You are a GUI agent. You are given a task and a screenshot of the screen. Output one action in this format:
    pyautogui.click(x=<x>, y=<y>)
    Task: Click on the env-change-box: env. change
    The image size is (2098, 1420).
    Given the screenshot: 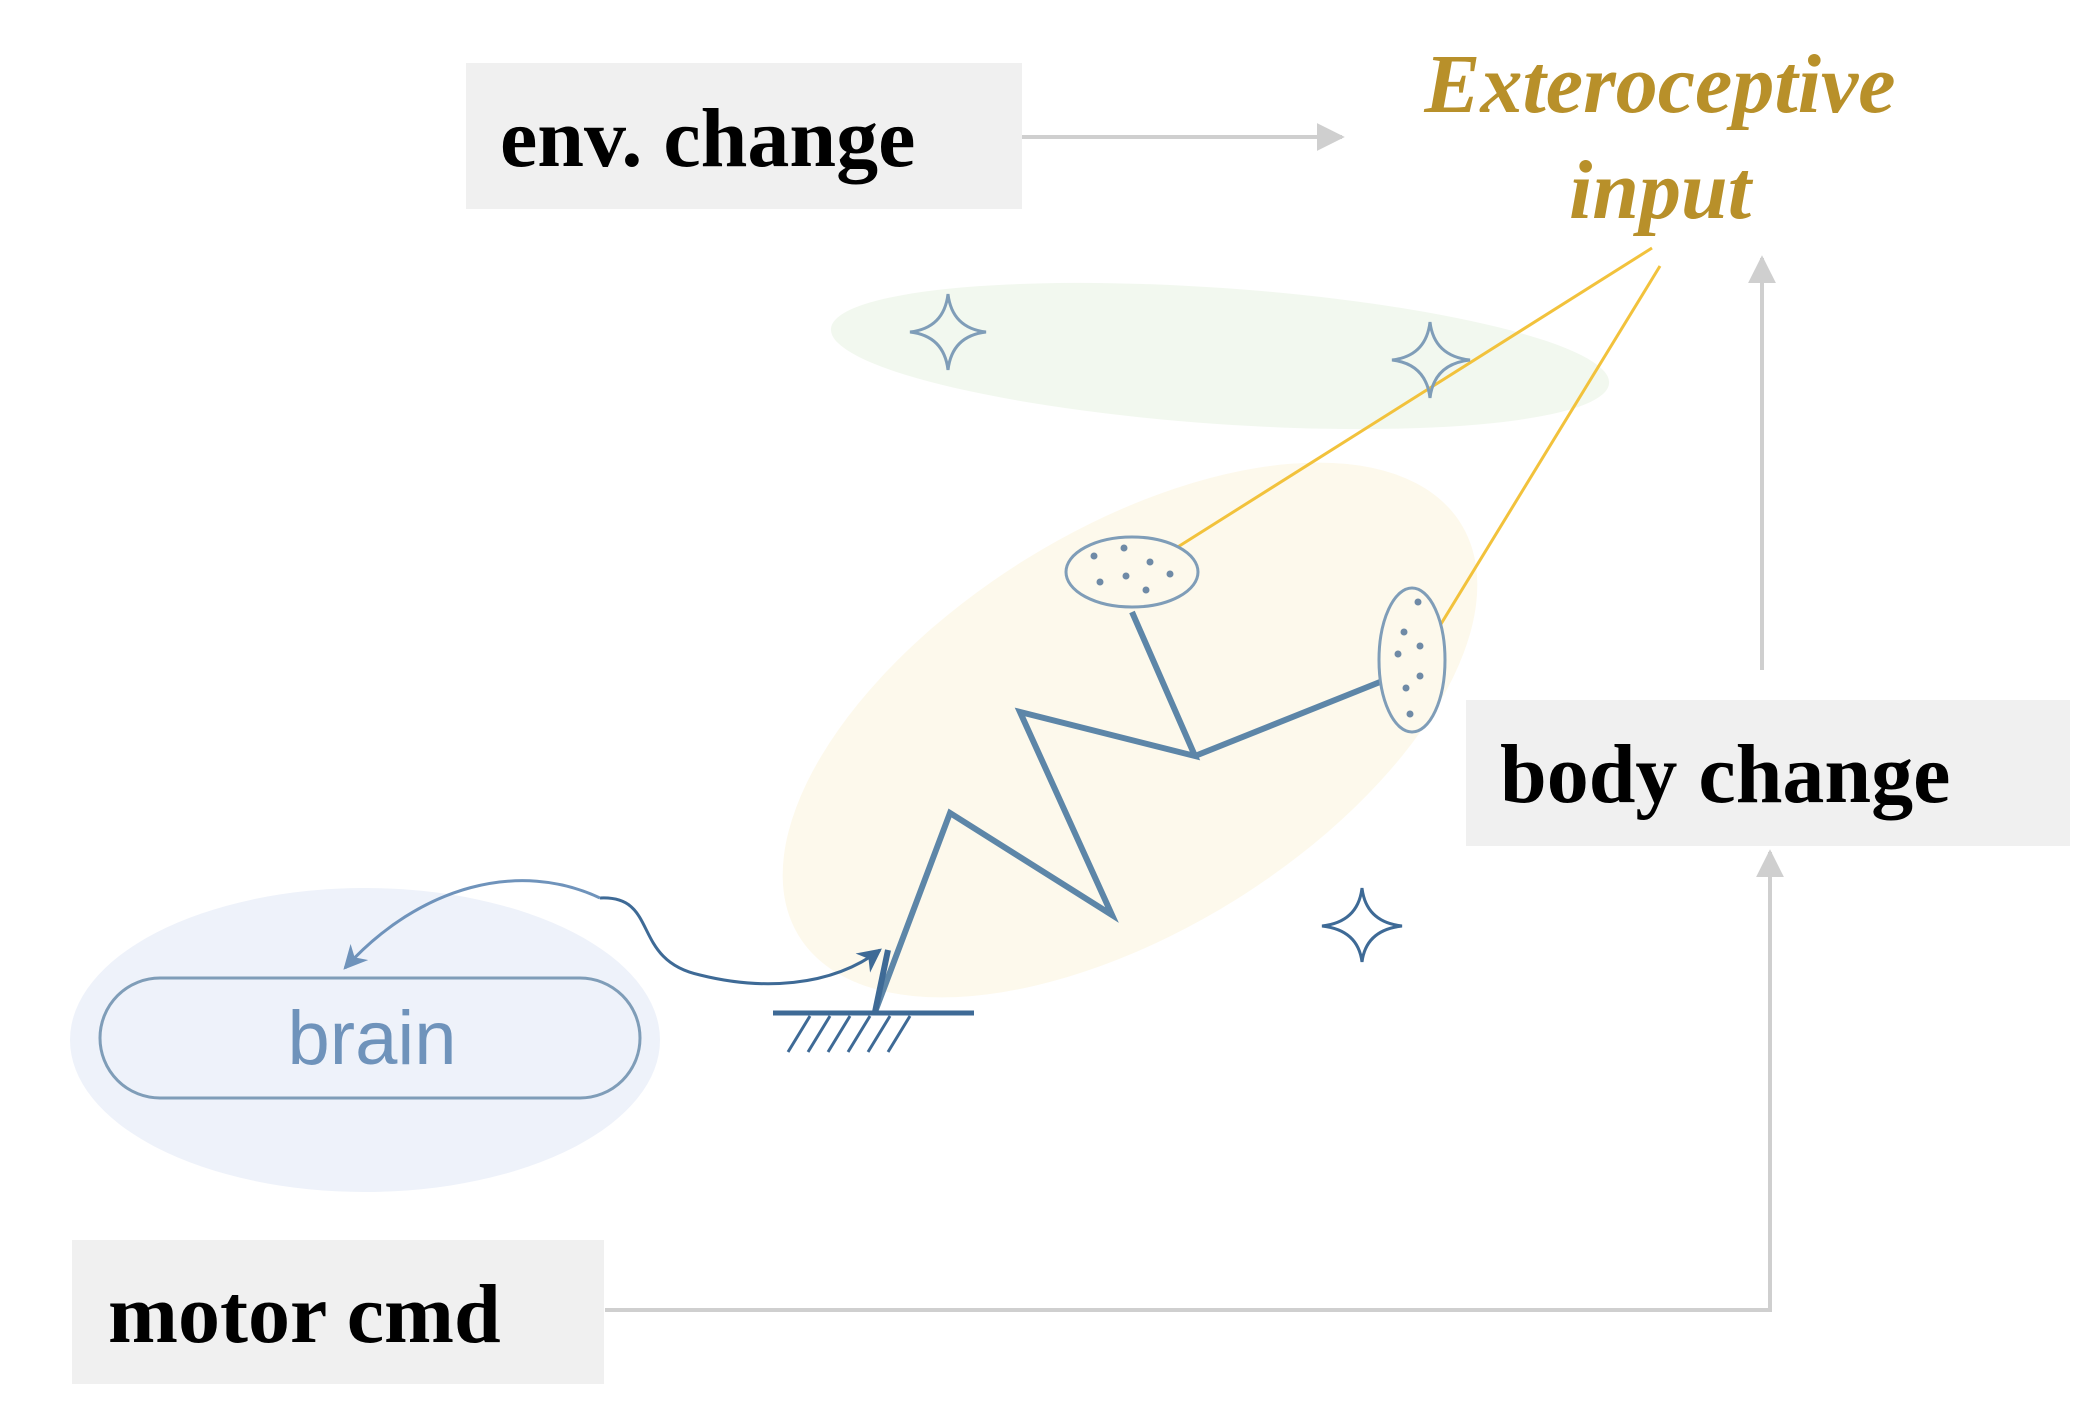 What is the action you would take?
    pyautogui.click(x=744, y=136)
    